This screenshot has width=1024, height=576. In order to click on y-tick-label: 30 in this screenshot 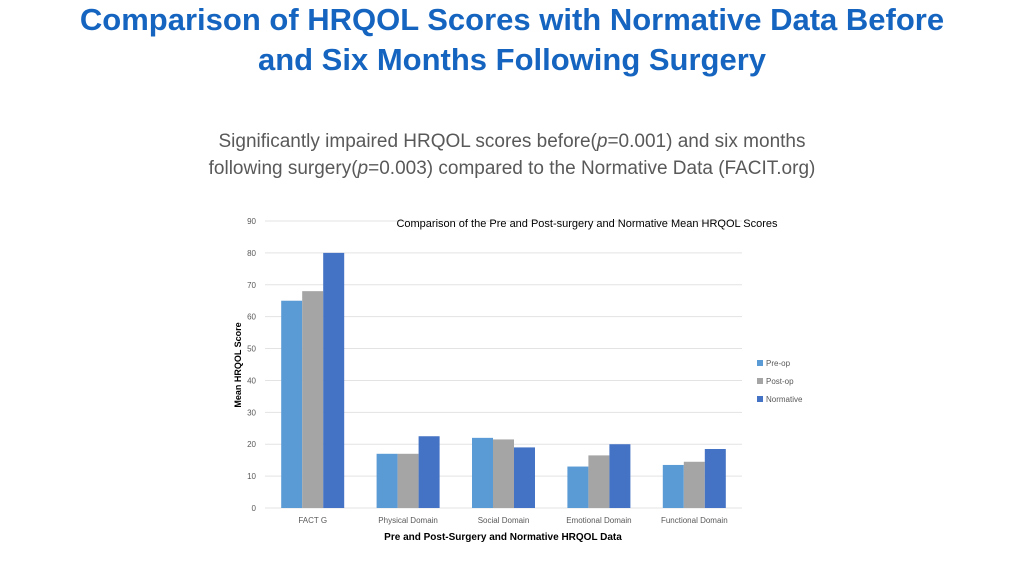, I will do `click(251, 412)`.